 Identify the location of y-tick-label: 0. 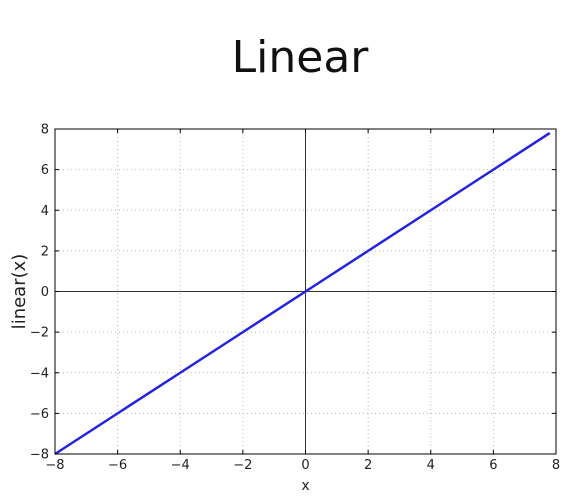
(45, 292).